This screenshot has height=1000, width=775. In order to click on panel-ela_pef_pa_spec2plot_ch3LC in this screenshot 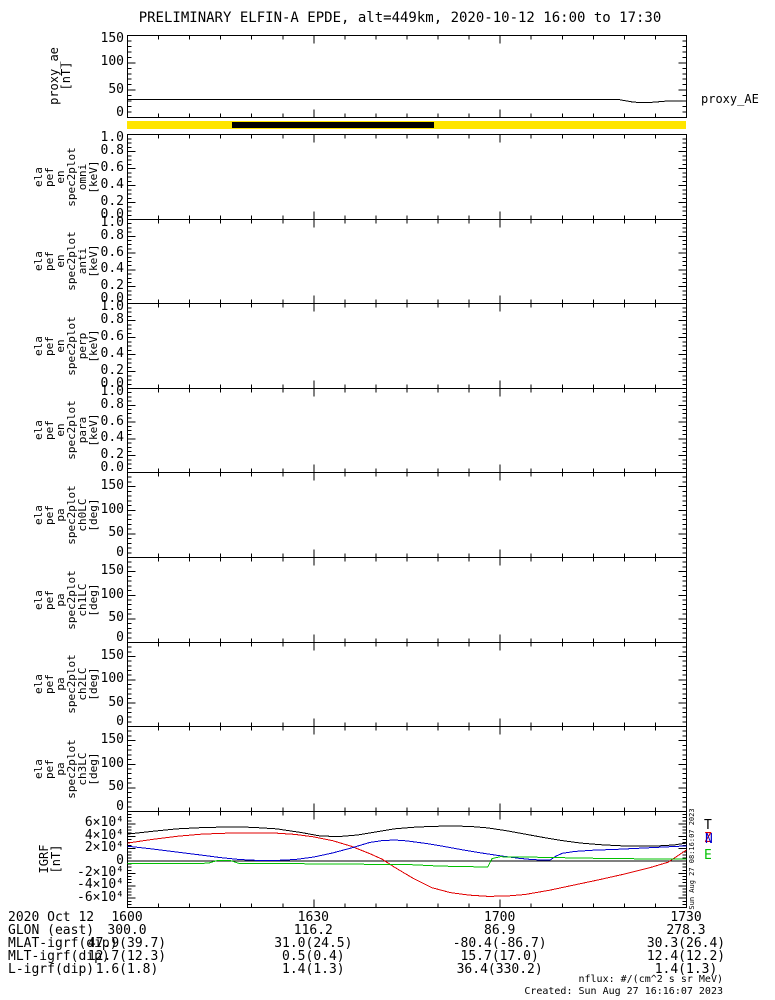, I will do `click(407, 769)`.